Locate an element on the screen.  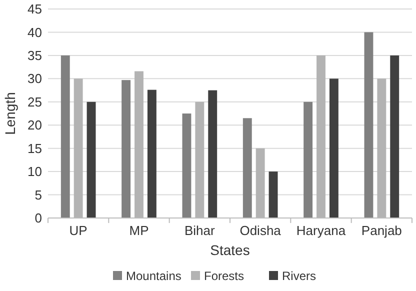
x-tick-label: Odisha is located at coordinates (261, 230).